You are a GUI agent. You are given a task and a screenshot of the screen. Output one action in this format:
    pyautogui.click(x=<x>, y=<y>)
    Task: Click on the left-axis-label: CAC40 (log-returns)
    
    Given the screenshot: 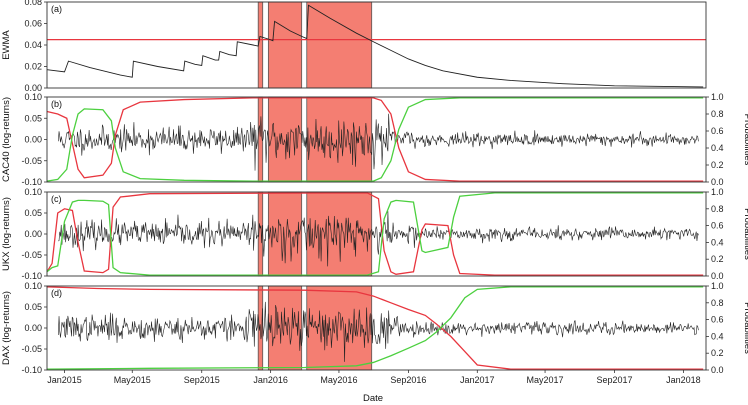 What is the action you would take?
    pyautogui.click(x=6, y=139)
    